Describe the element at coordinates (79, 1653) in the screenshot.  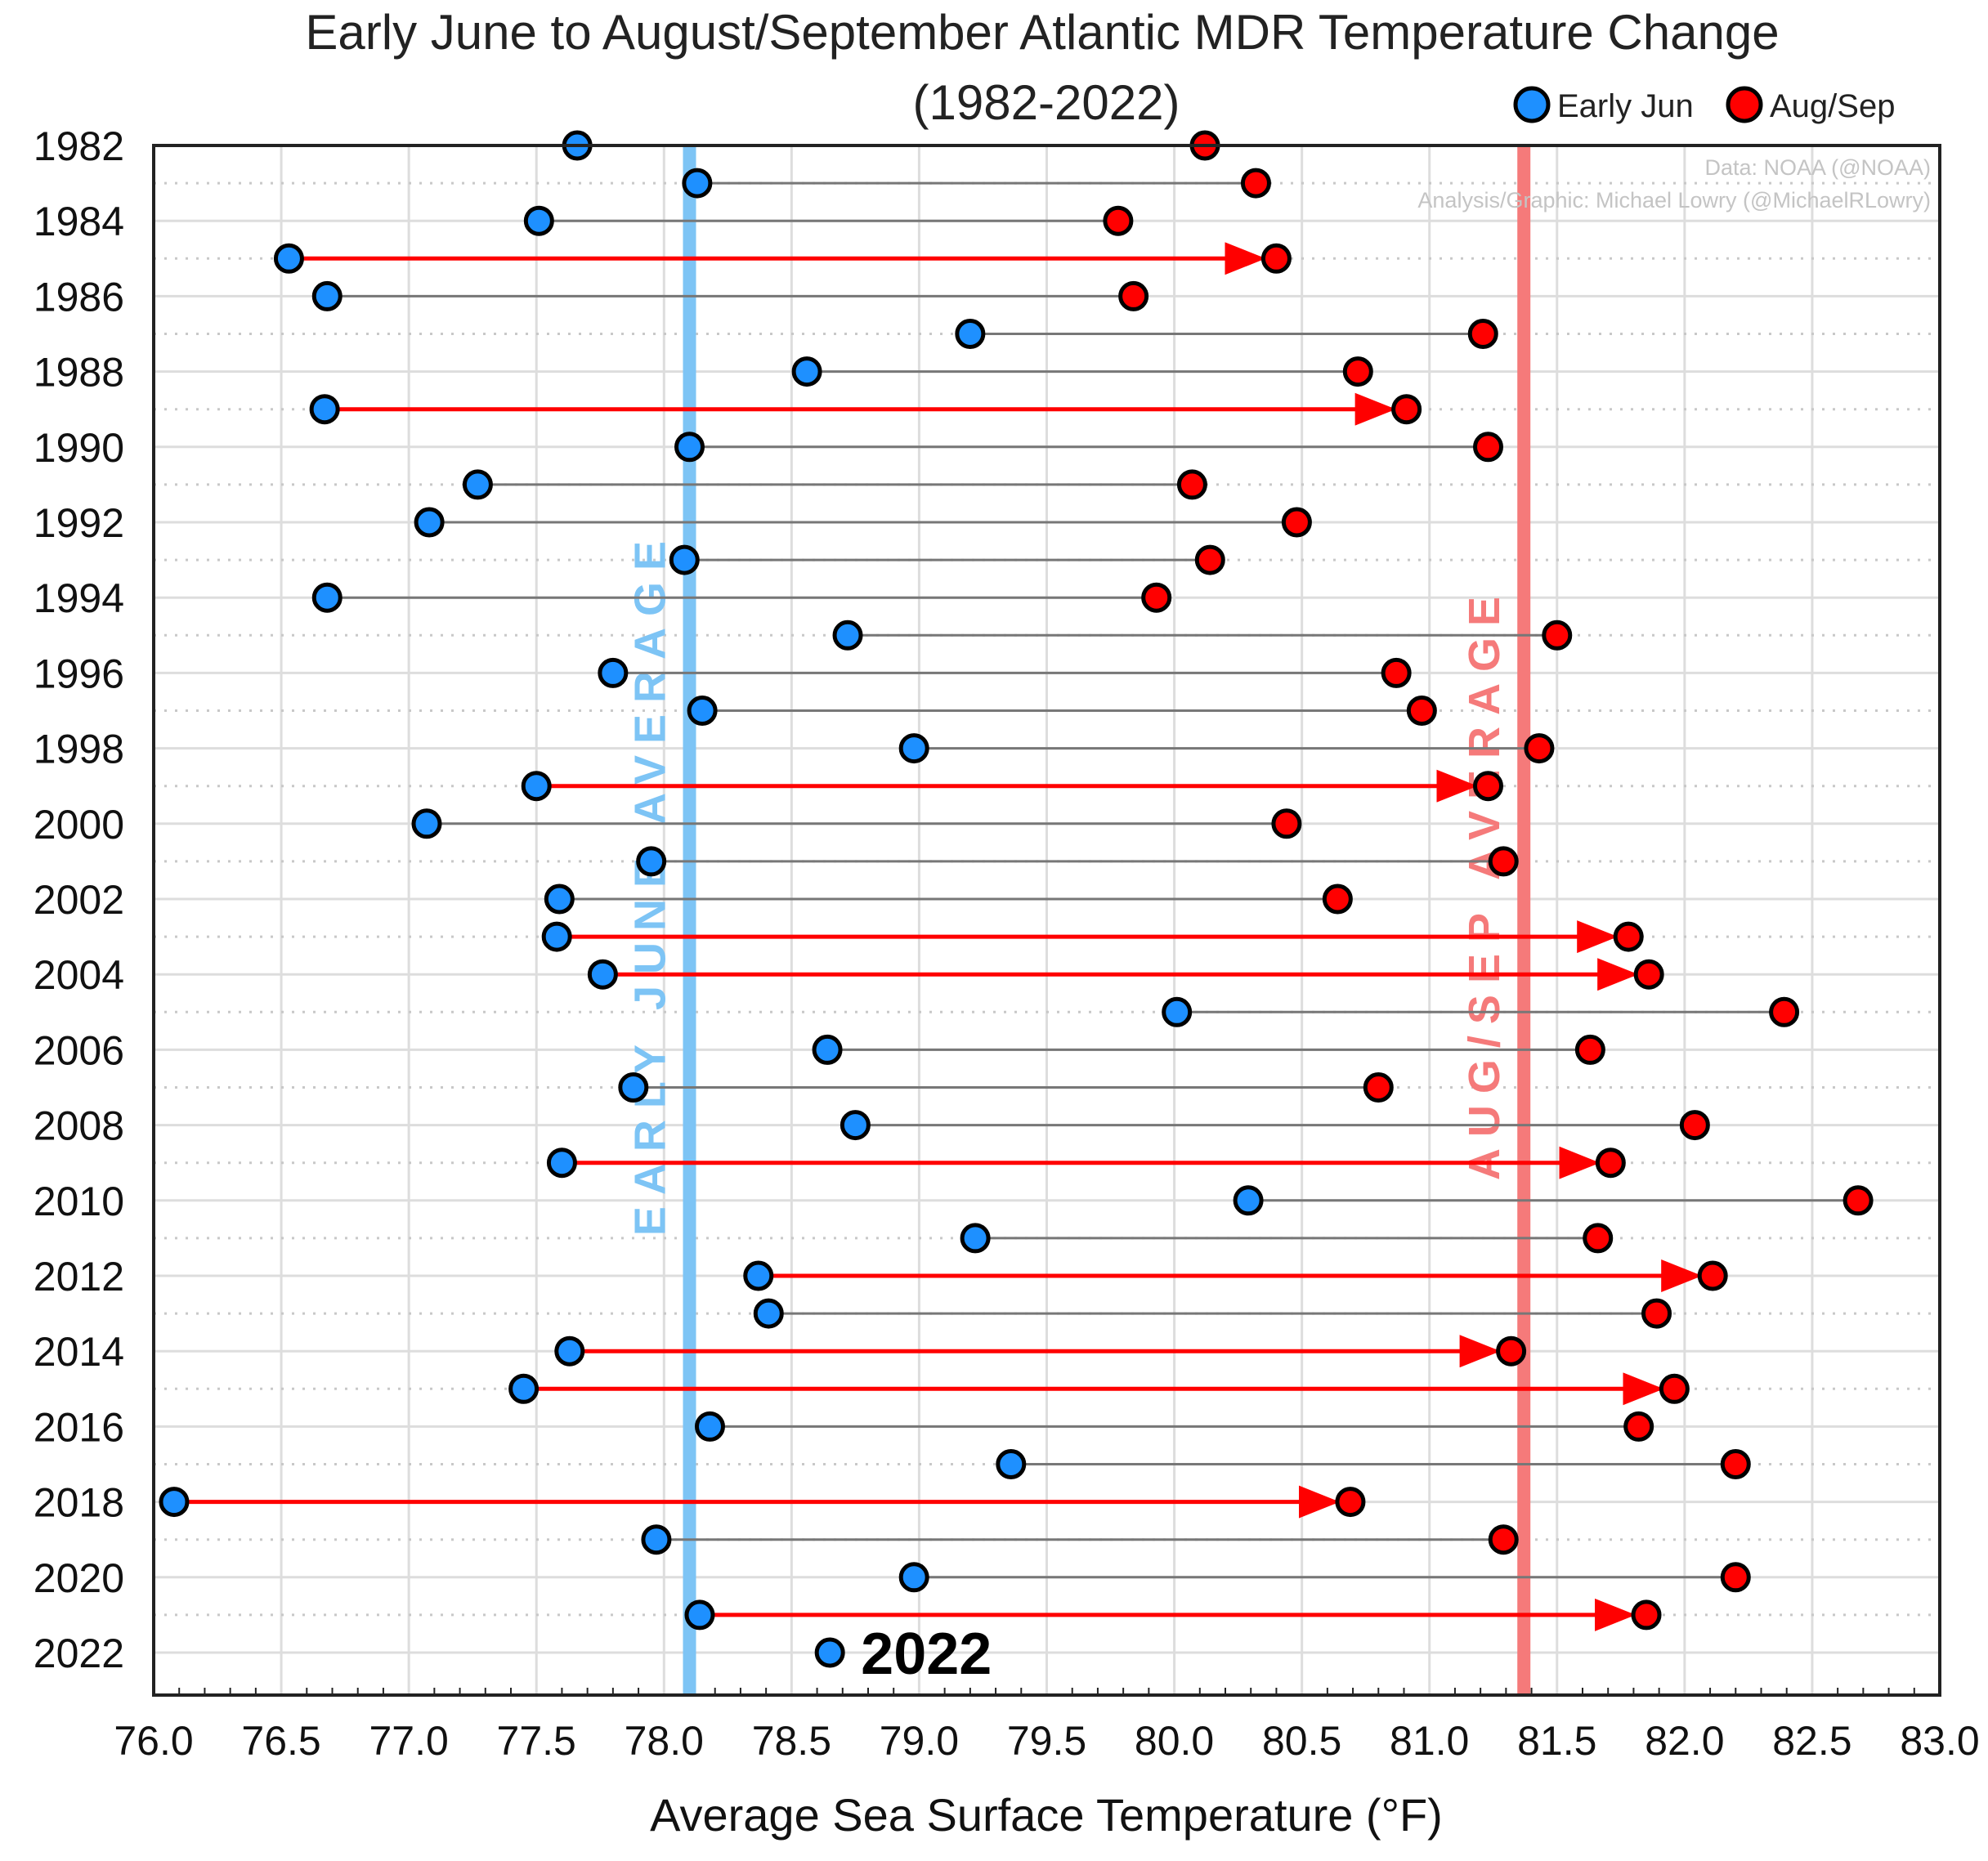
I see `y-tick-label: 2022` at that location.